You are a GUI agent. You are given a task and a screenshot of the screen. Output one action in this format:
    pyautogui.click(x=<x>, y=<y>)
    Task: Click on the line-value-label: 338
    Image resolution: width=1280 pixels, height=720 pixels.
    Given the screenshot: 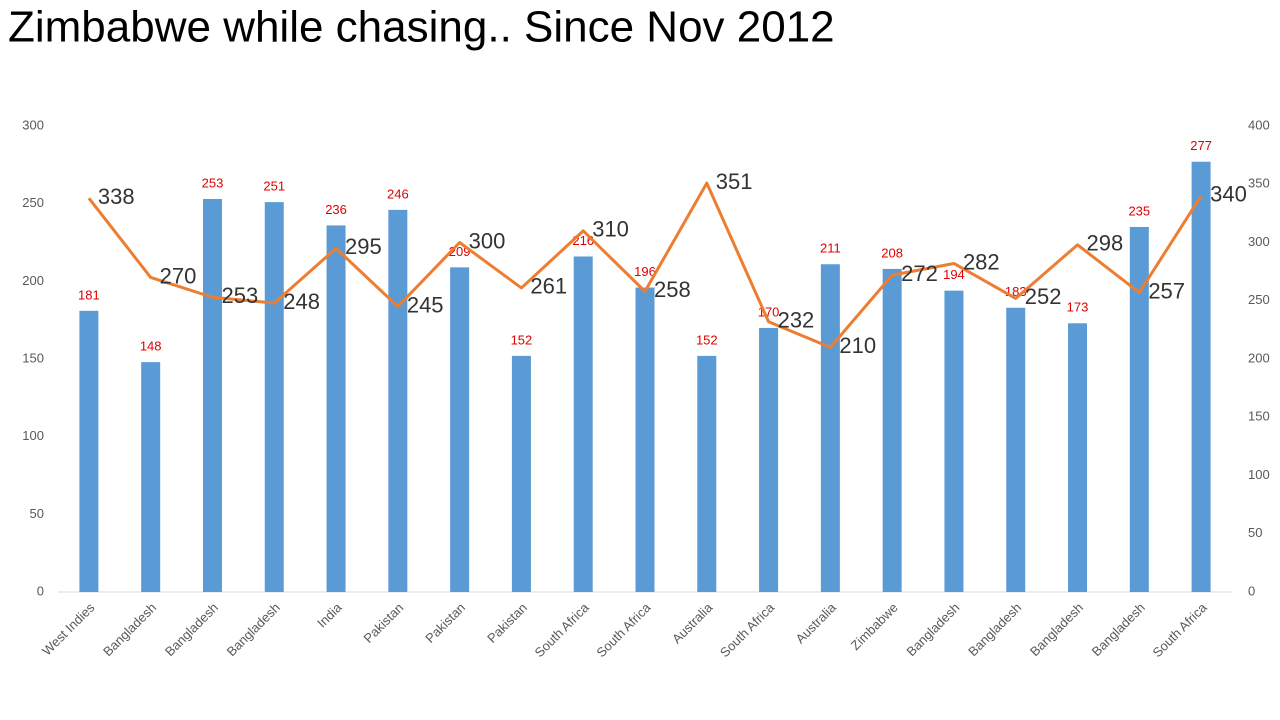 What is the action you would take?
    pyautogui.click(x=116, y=196)
    